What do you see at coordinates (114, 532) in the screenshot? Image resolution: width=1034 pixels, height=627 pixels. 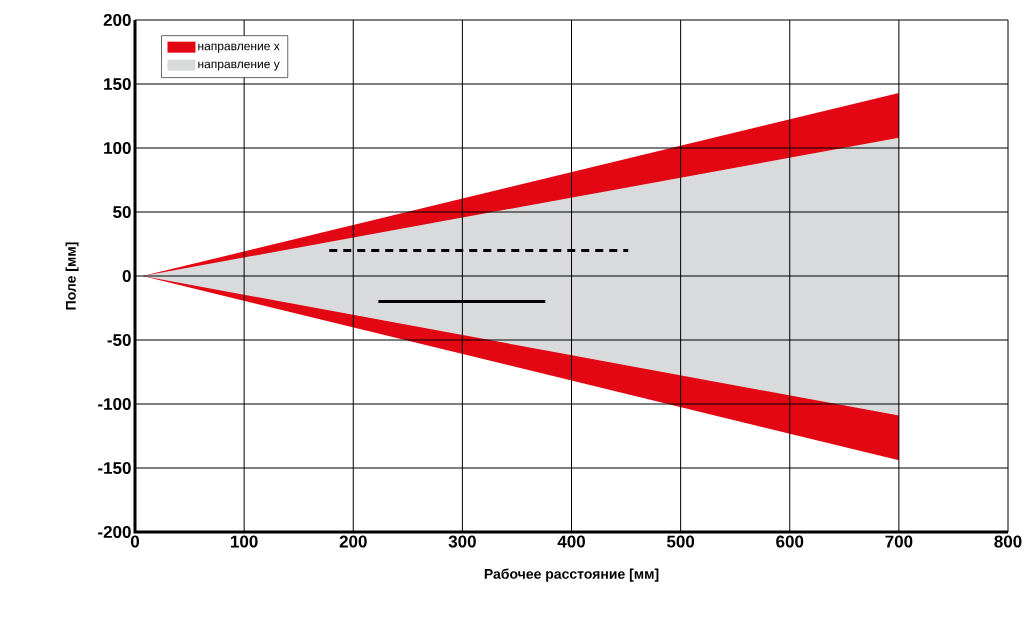 I see `y-tick-label: -200` at bounding box center [114, 532].